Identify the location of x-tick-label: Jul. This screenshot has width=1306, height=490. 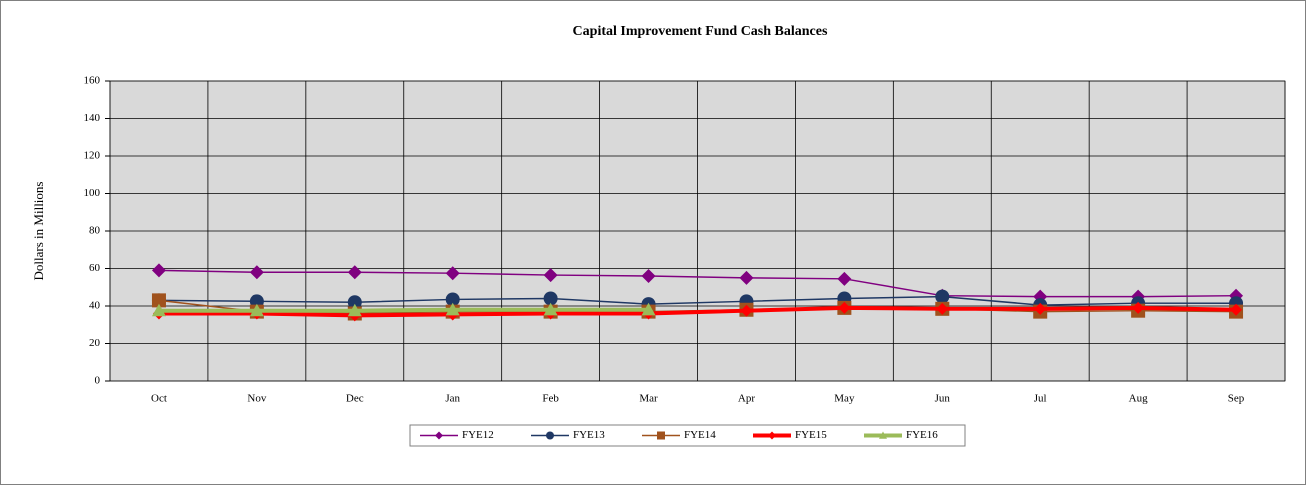
(1040, 399).